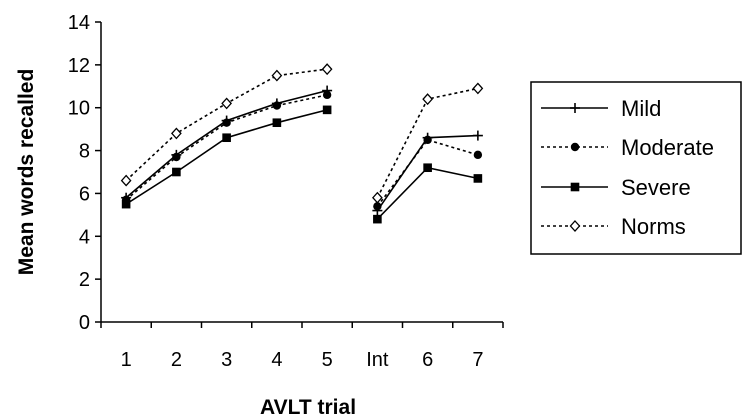 Image resolution: width=744 pixels, height=420 pixels. Describe the element at coordinates (79, 23) in the screenshot. I see `y-tick-label: 14` at that location.